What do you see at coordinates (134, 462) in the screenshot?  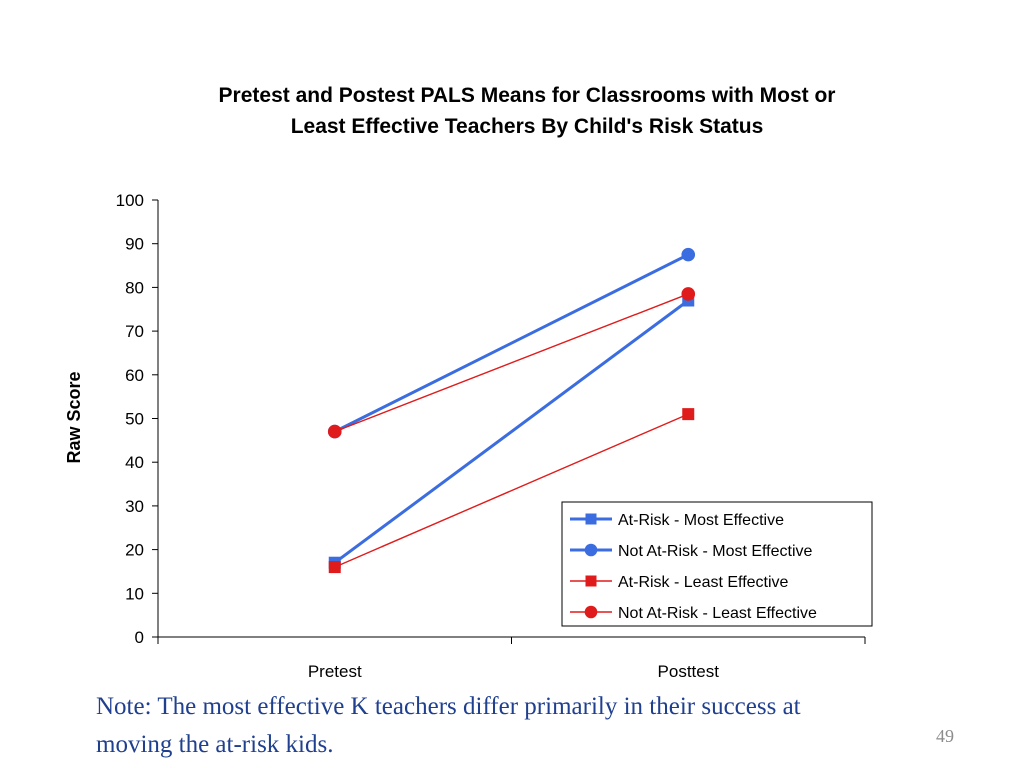 I see `y-tick-label: 40` at bounding box center [134, 462].